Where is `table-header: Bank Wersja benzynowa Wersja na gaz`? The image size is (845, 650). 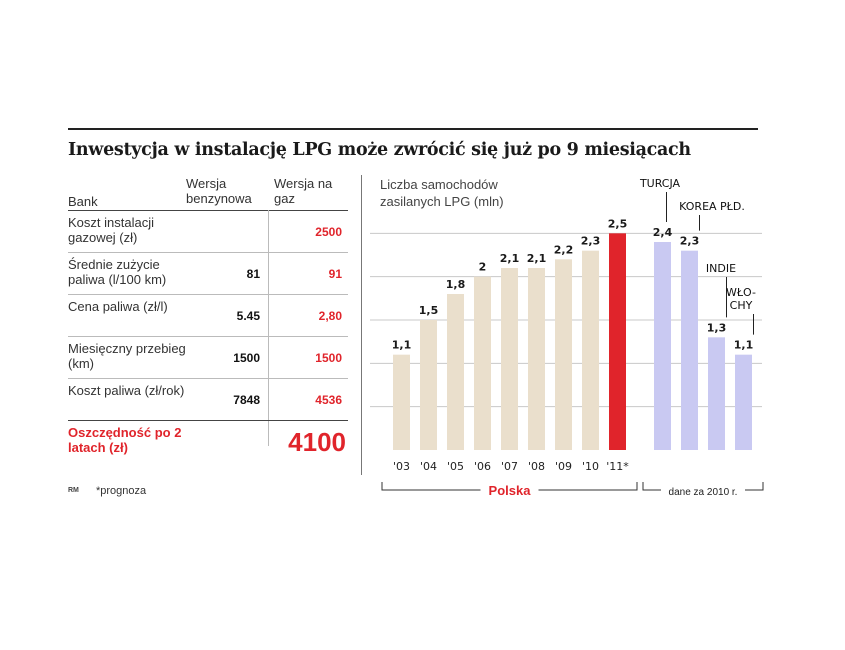 table-header: Bank Wersja benzynowa Wersja na gaz is located at coordinates (208, 190).